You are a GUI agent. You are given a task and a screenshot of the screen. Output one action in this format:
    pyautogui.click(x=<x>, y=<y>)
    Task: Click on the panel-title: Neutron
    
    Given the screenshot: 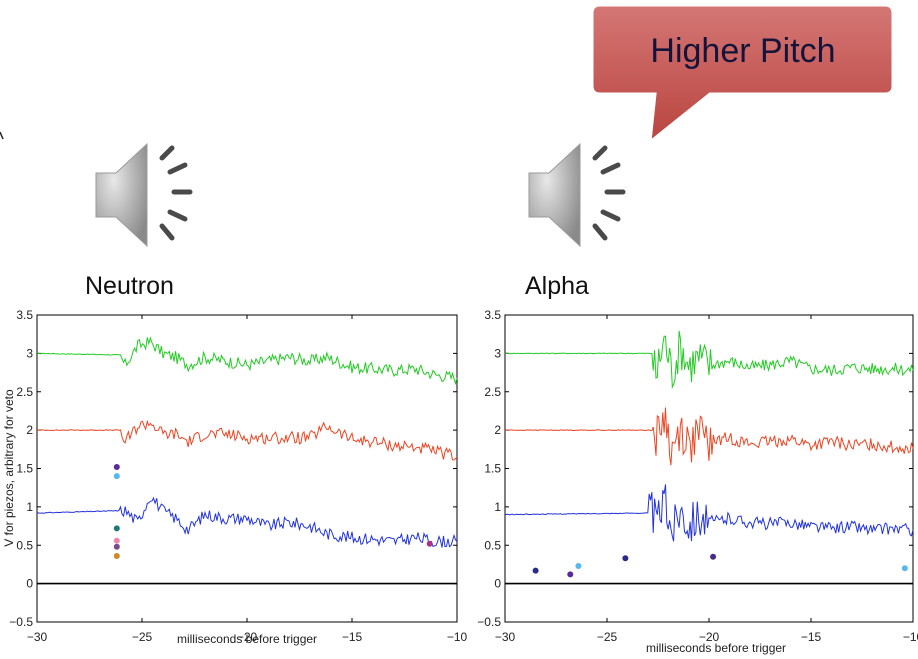 What is the action you would take?
    pyautogui.click(x=129, y=286)
    